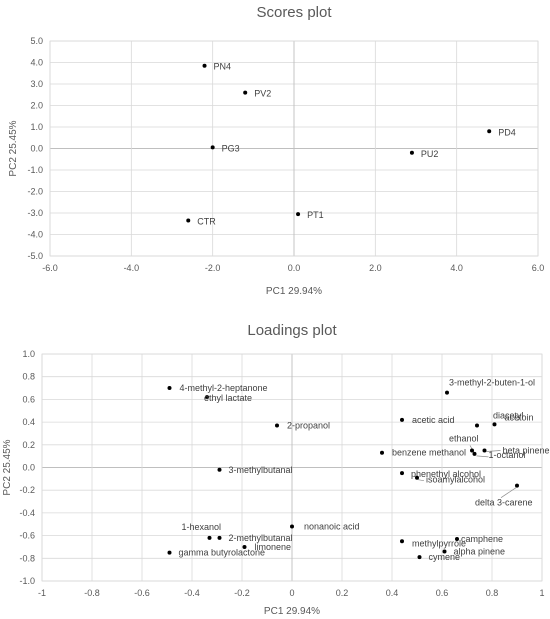  I want to click on chart-2-y-tick-label: -1.0, so click(27, 581).